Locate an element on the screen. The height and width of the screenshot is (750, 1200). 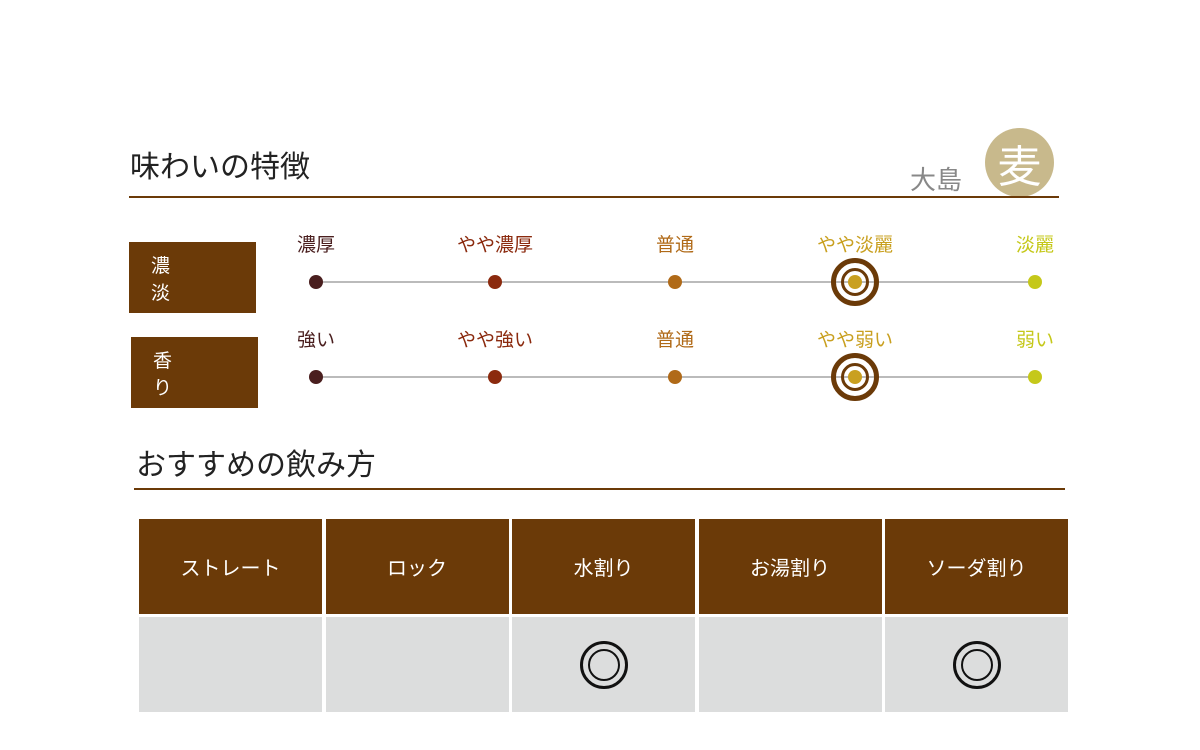
scale-label: やや弱い is located at coordinates (855, 340).